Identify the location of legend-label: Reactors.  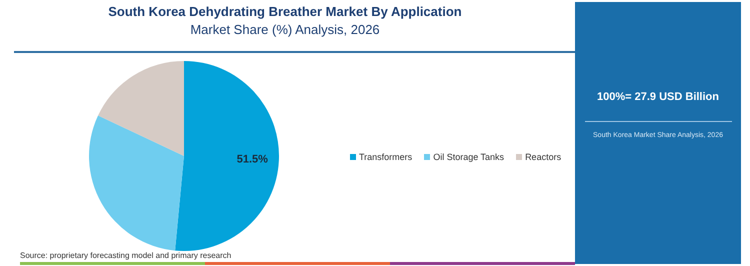
(543, 157).